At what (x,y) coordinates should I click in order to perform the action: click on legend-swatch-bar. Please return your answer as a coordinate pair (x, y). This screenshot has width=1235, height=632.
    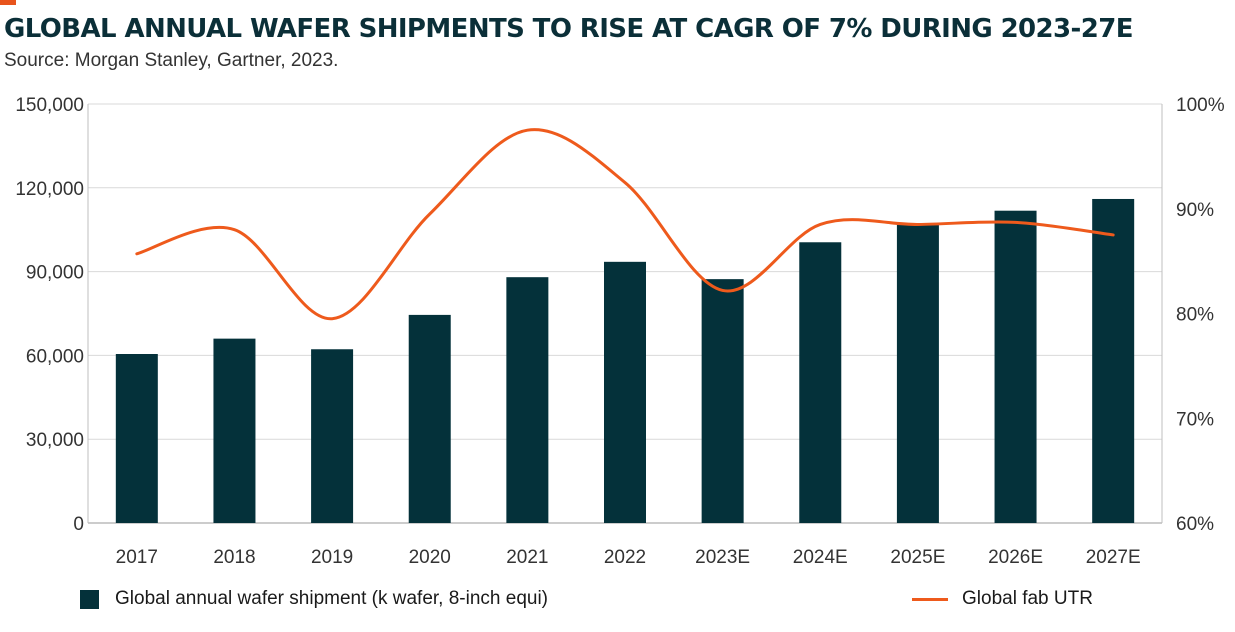
    Looking at the image, I should click on (89, 599).